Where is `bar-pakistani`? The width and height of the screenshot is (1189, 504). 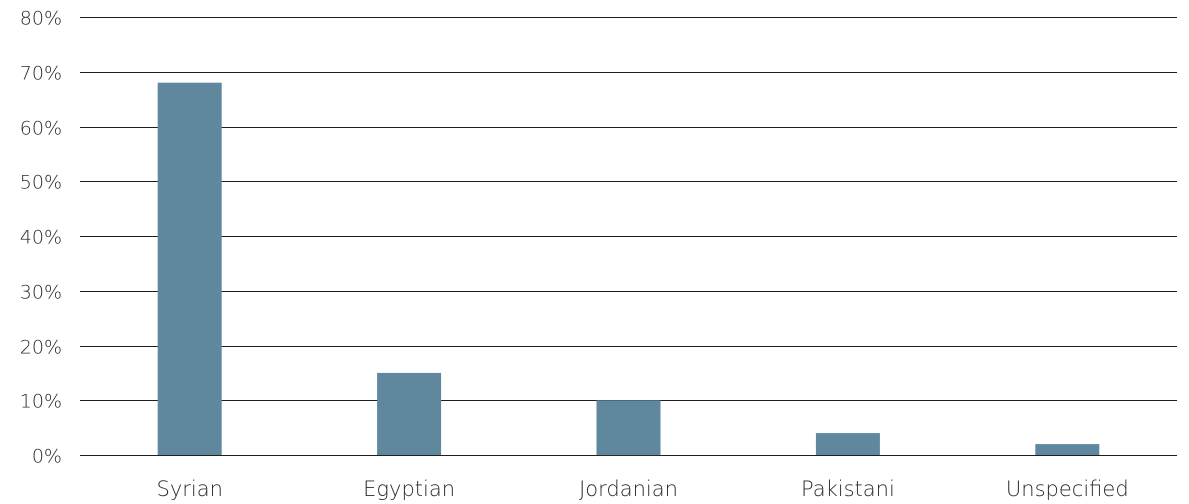 bar-pakistani is located at coordinates (847, 444).